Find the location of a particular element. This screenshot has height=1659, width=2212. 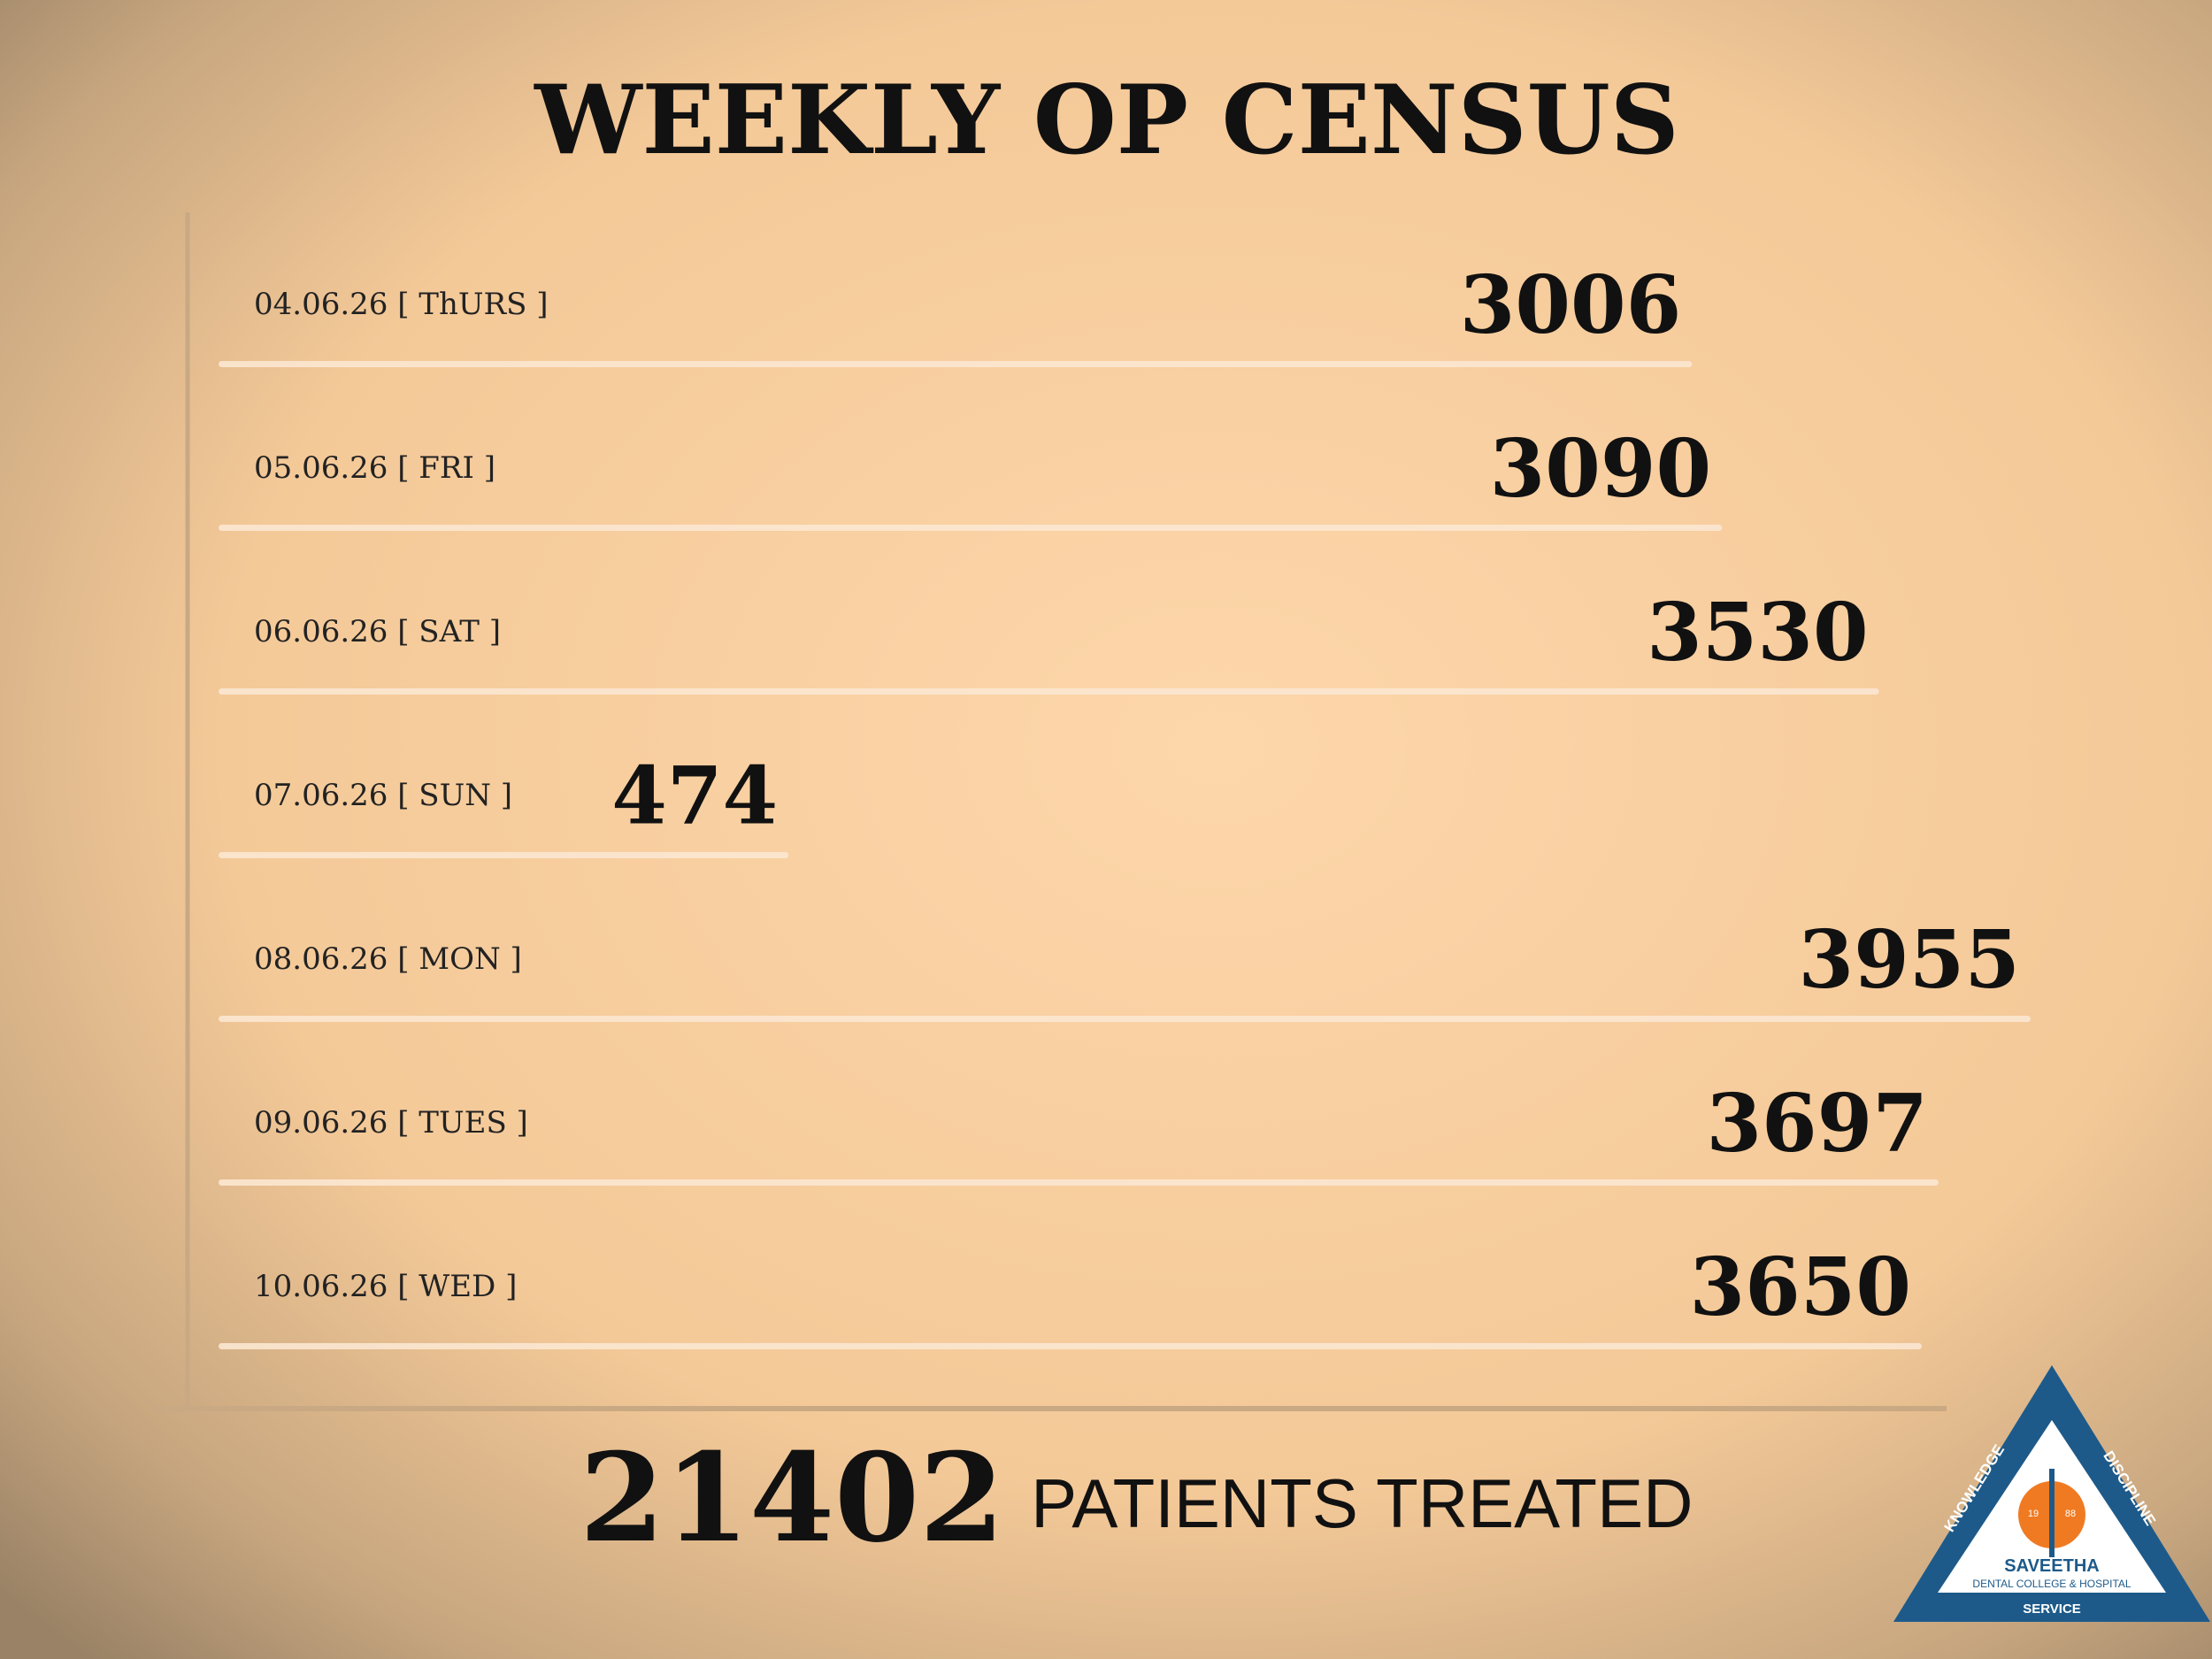

total-text: 21402 PATIENTS TREATED is located at coordinates (1136, 1497).